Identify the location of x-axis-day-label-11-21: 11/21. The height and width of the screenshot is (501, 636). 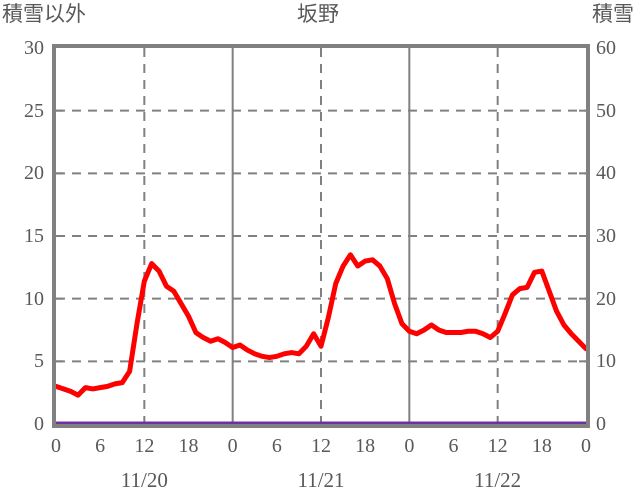
(321, 480).